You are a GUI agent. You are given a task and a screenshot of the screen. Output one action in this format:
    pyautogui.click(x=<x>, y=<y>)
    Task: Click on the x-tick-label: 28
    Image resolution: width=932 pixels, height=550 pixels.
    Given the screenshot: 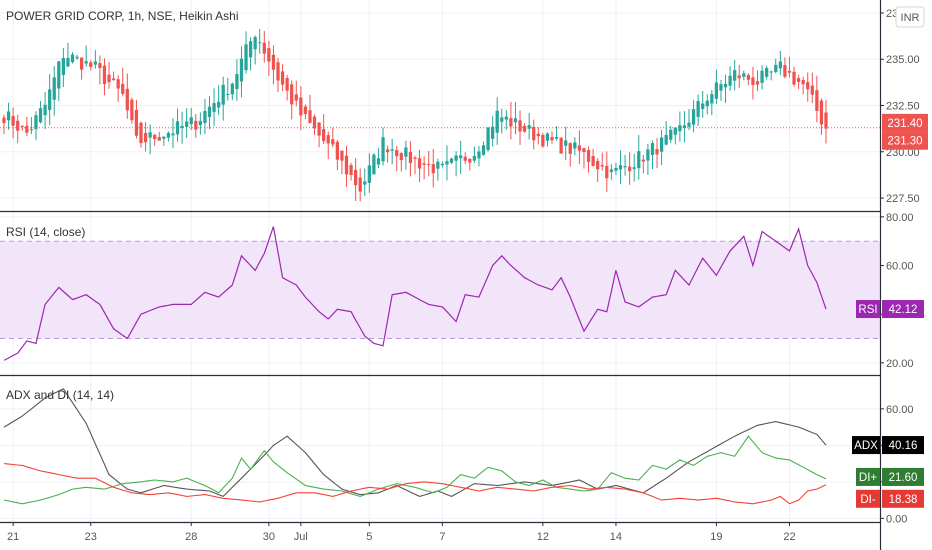 What is the action you would take?
    pyautogui.click(x=191, y=537)
    